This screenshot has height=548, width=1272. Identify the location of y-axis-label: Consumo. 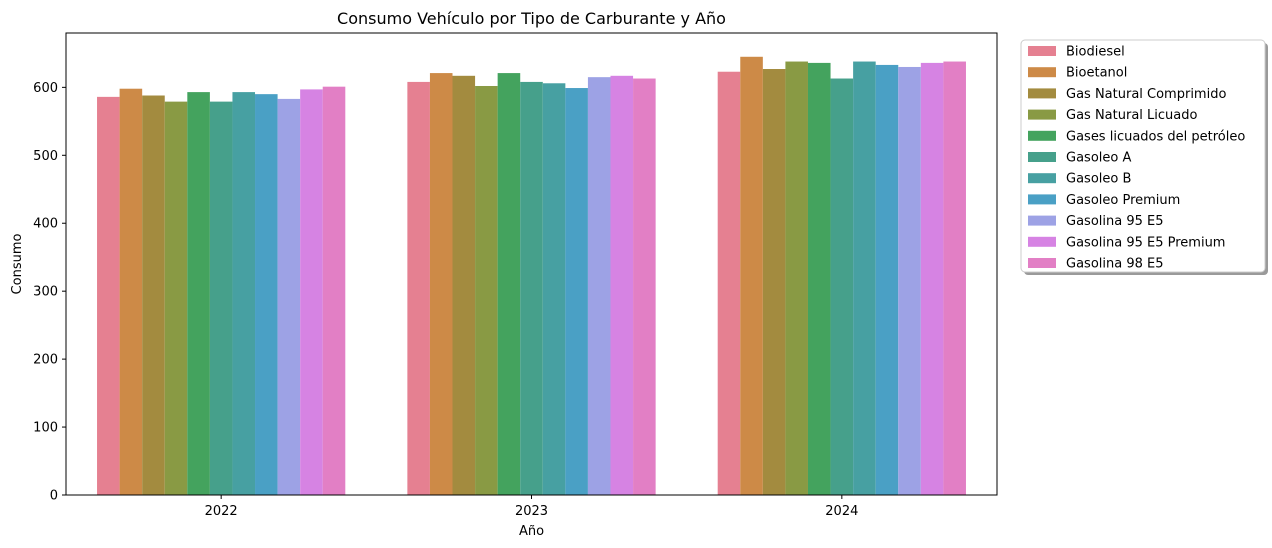
(17, 264).